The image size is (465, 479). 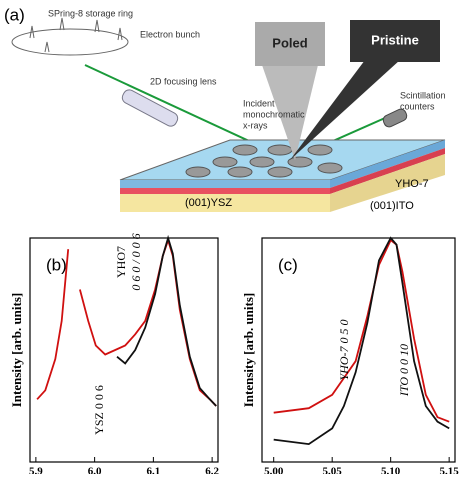 What do you see at coordinates (99, 410) in the screenshot?
I see `annotation: YSZ 0 0 6` at bounding box center [99, 410].